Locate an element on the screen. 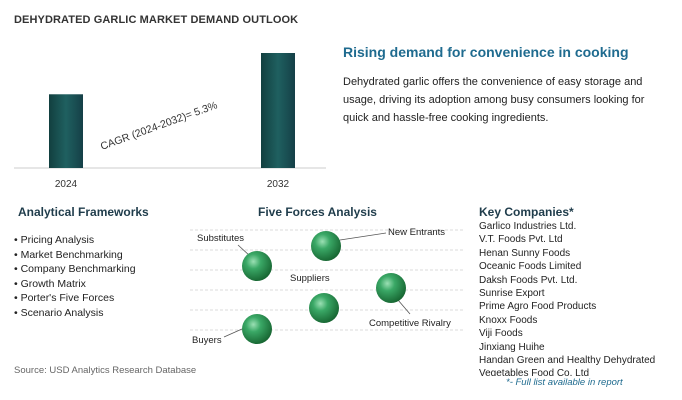  bar-2032 is located at coordinates (278, 110).